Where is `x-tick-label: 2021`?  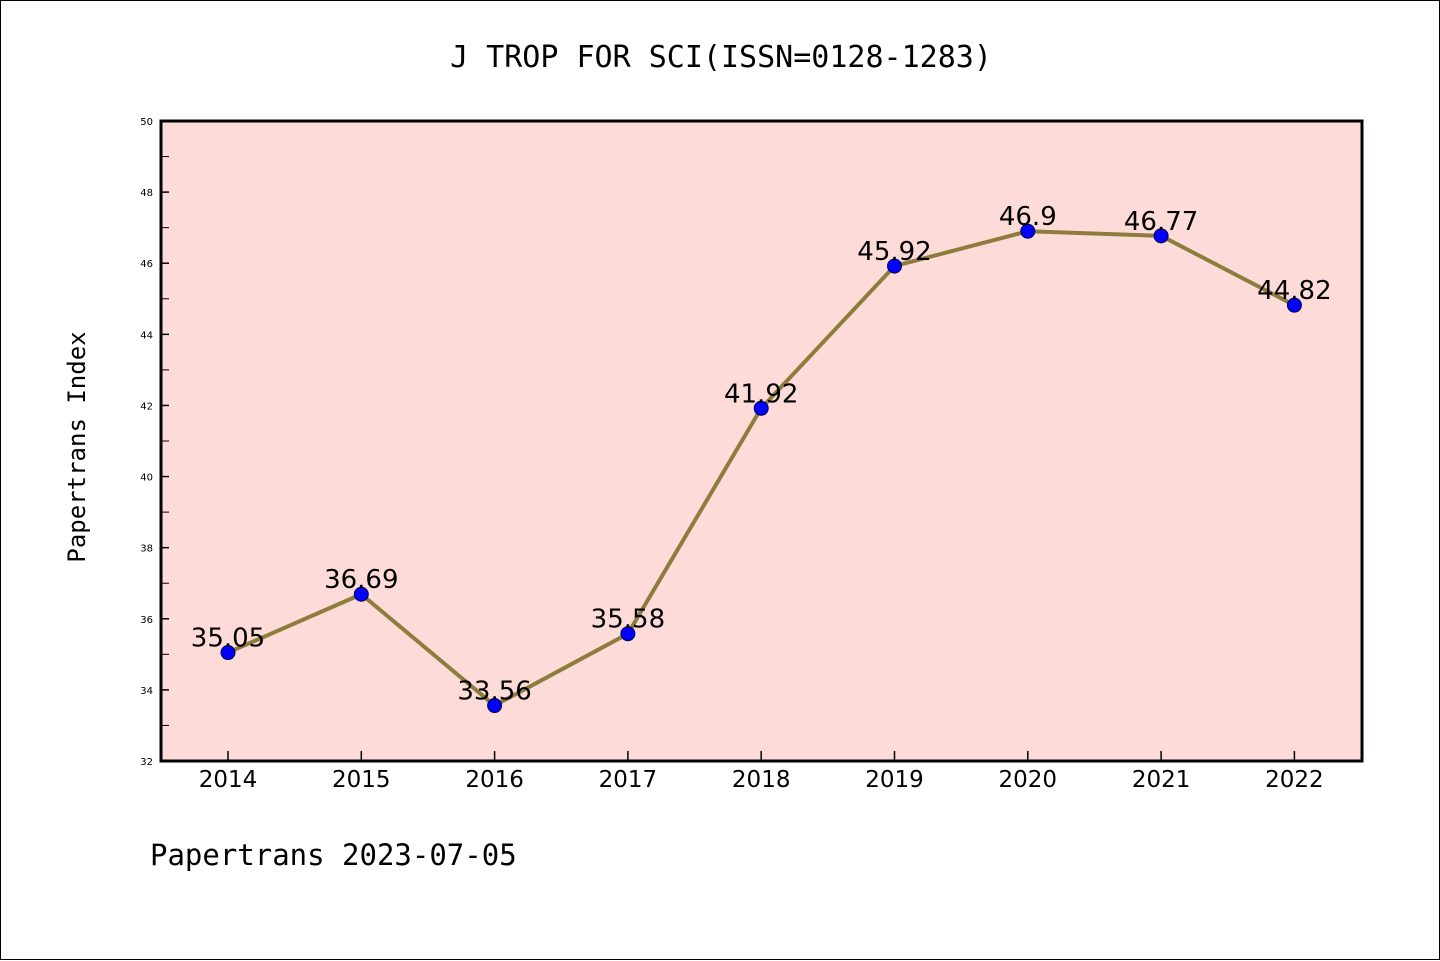
x-tick-label: 2021 is located at coordinates (1161, 780).